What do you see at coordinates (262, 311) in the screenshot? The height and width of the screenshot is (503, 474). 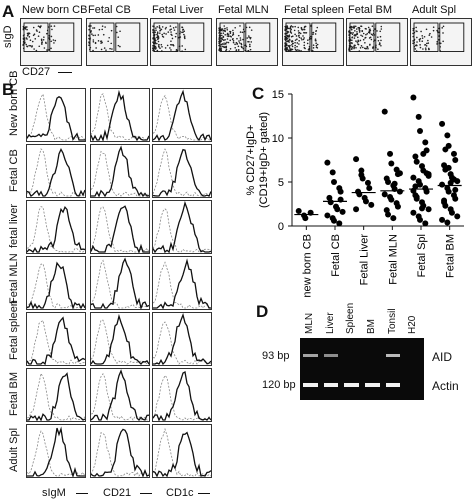 I see `panel-letter-d: D` at bounding box center [262, 311].